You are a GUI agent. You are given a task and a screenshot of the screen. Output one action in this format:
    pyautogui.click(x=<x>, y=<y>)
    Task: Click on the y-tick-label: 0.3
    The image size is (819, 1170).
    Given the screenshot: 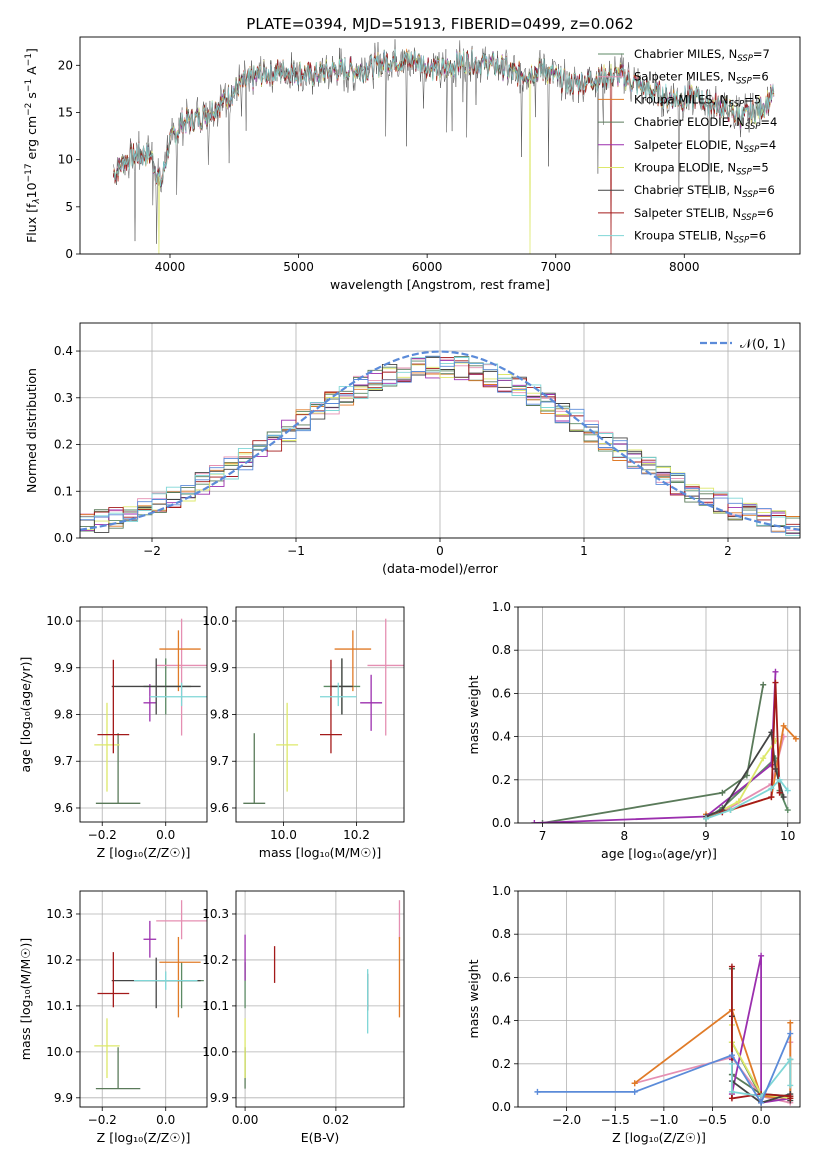 What is the action you would take?
    pyautogui.click(x=63, y=398)
    